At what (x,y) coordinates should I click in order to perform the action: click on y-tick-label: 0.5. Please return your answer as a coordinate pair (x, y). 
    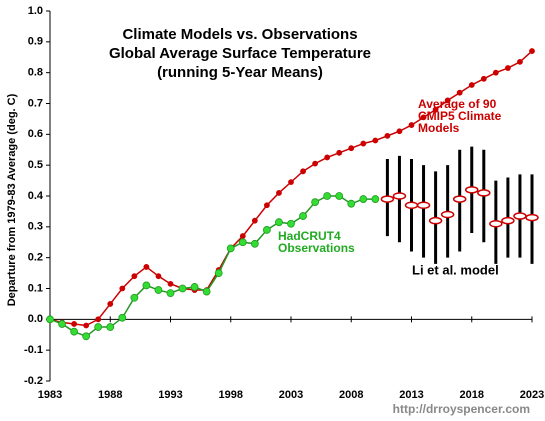
    Looking at the image, I should click on (35, 165).